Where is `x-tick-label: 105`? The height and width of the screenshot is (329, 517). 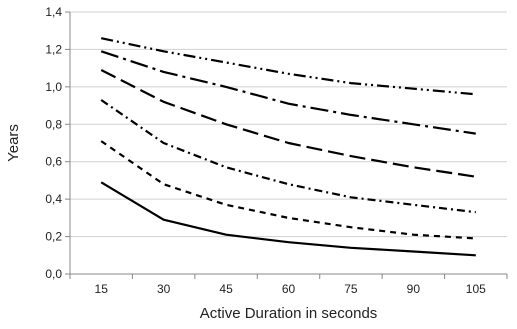 x-tick-label: 105 is located at coordinates (476, 289).